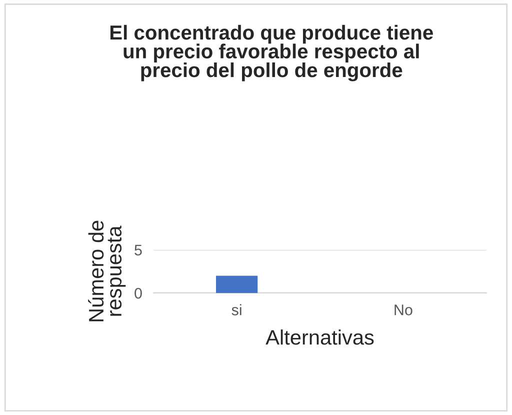 The width and height of the screenshot is (512, 415). What do you see at coordinates (271, 53) in the screenshot?
I see `chart-title: El concentrado que produce tiene un precio favorable respecto al precio del pollo de engorde` at bounding box center [271, 53].